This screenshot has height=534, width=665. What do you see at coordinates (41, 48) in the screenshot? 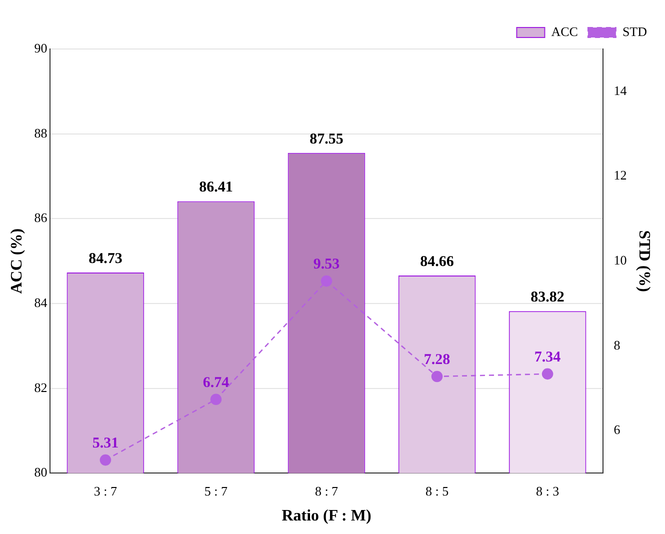
I see `y-tick-label: 90` at bounding box center [41, 48].